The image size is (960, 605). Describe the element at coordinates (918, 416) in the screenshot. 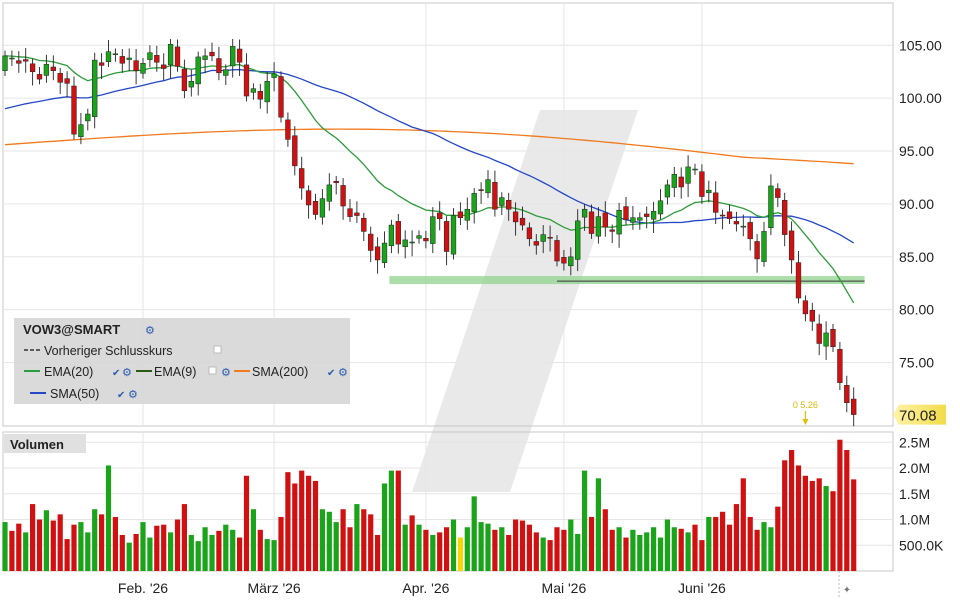

I see `last-price-label: 70.08` at that location.